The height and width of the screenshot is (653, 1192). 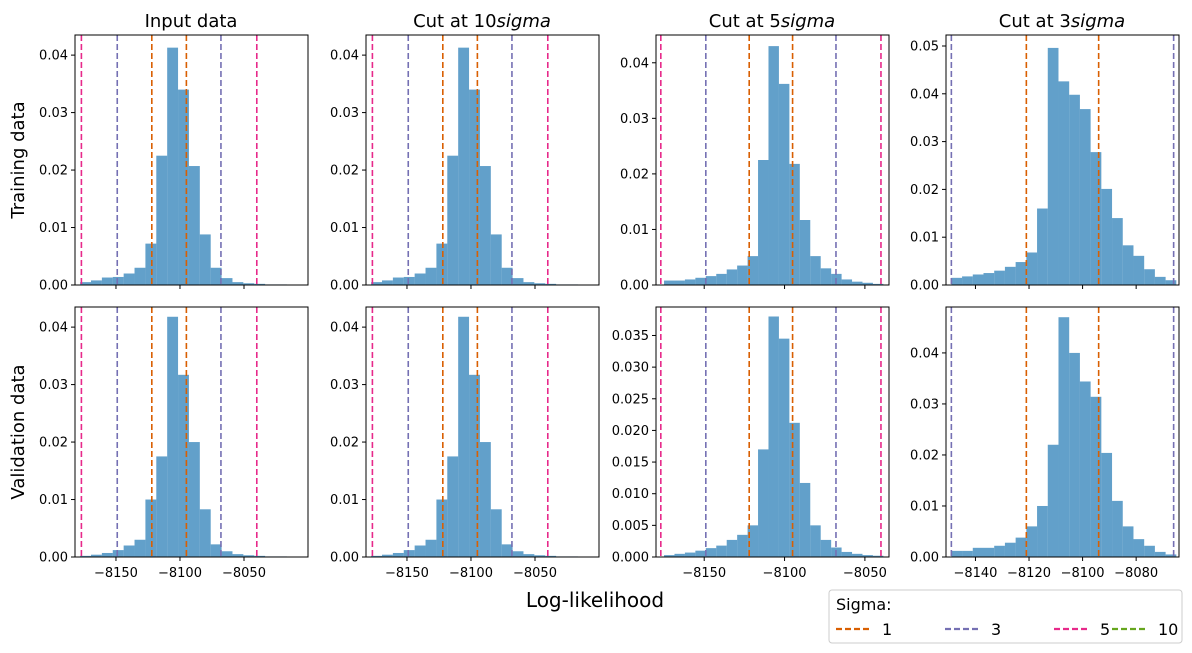 I want to click on row-label-training: Training data, so click(x=18, y=160).